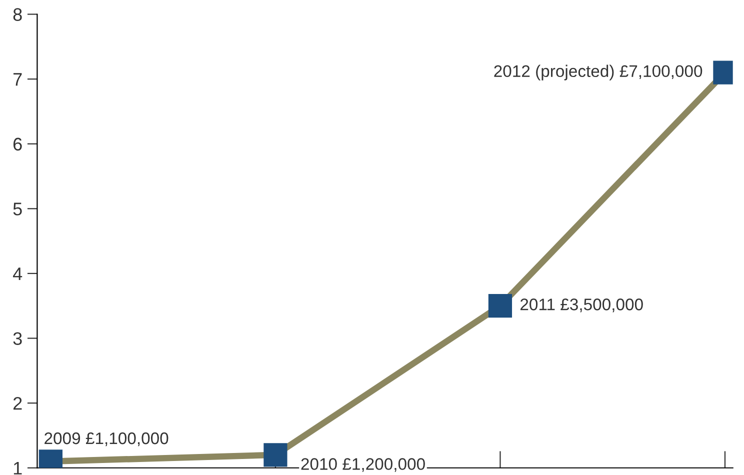 The height and width of the screenshot is (475, 744). I want to click on y-tick-label: 5, so click(17, 209).